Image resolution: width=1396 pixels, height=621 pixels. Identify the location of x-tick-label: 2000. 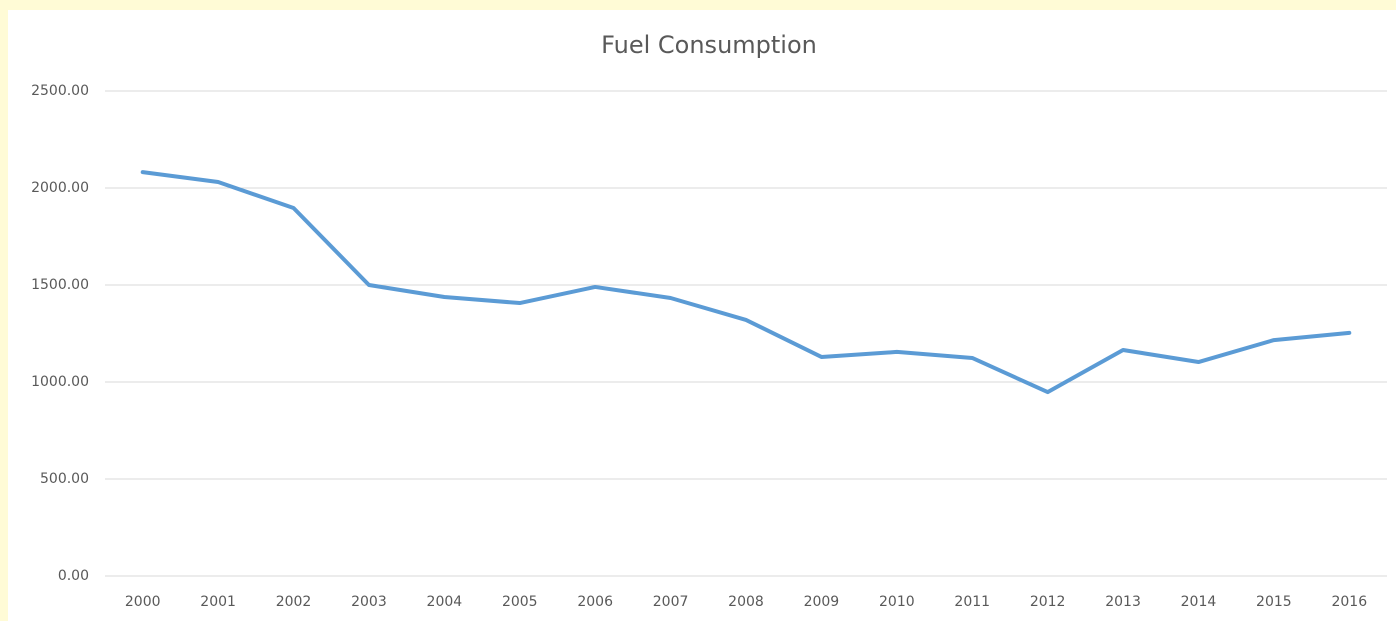
(143, 602).